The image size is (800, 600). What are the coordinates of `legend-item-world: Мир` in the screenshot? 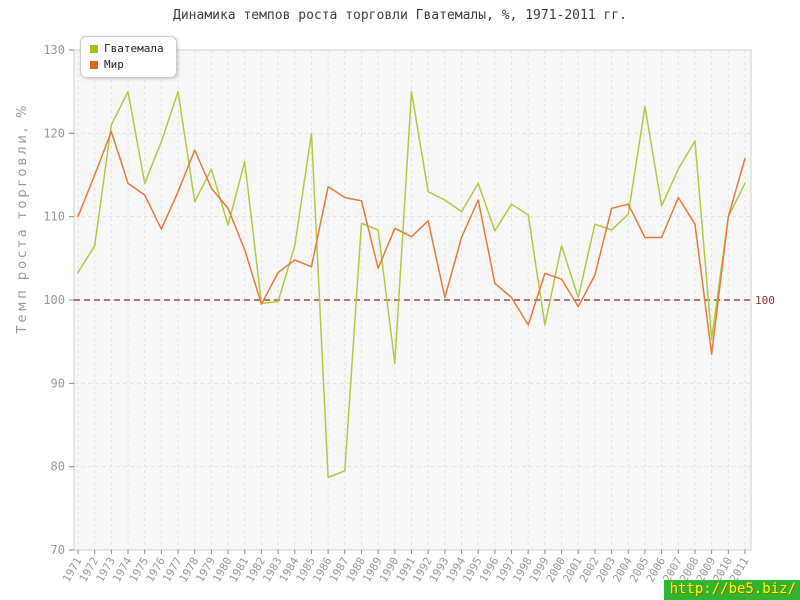 It's located at (127, 65).